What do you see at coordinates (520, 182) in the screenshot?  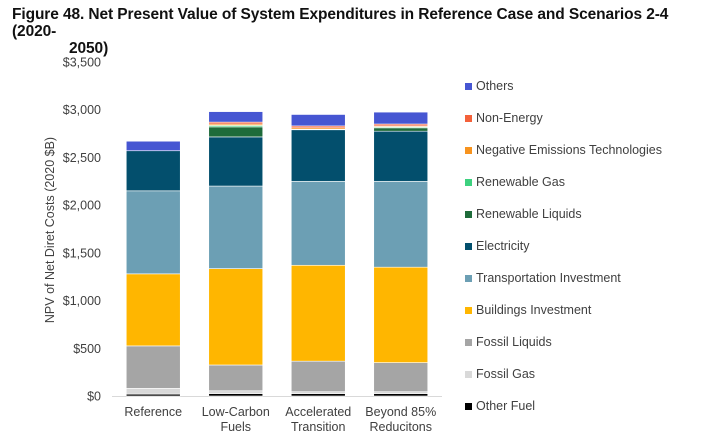 I see `legend-label: Renewable Gas` at bounding box center [520, 182].